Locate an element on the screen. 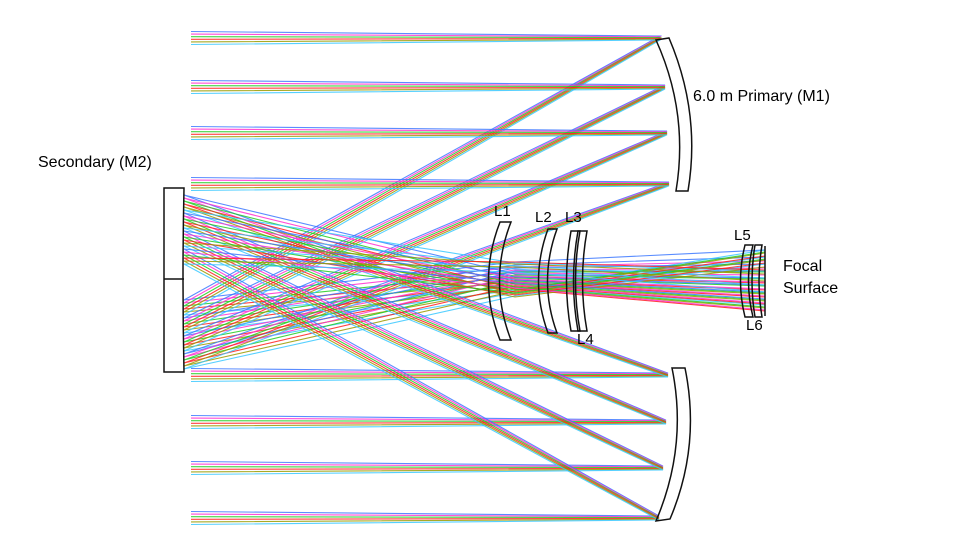  secondary-mirror-label: Secondary (M2) is located at coordinates (95, 162).